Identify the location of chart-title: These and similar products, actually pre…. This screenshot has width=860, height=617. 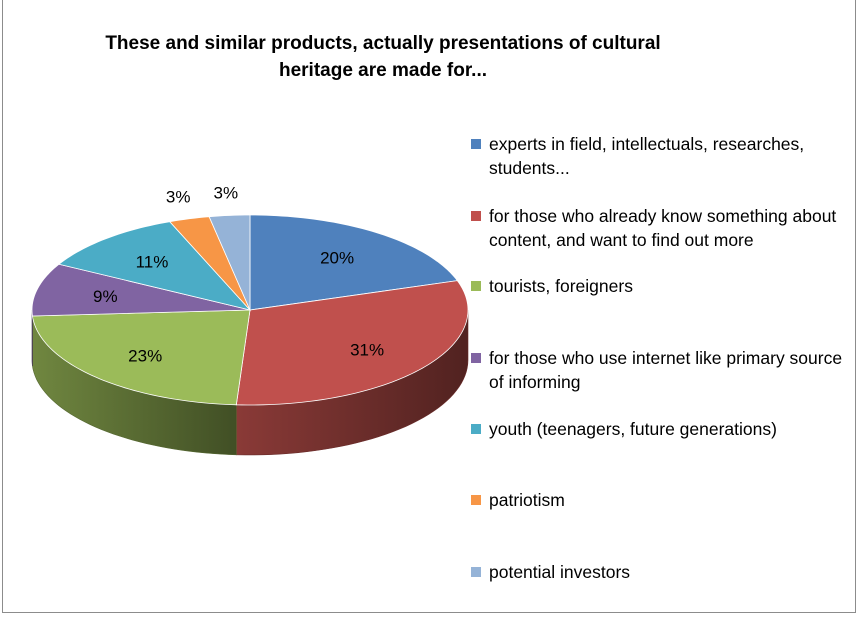
(383, 57).